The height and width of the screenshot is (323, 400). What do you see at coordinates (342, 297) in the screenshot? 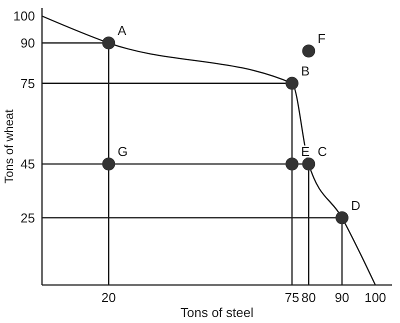
I see `x-tick-label: 90` at bounding box center [342, 297].